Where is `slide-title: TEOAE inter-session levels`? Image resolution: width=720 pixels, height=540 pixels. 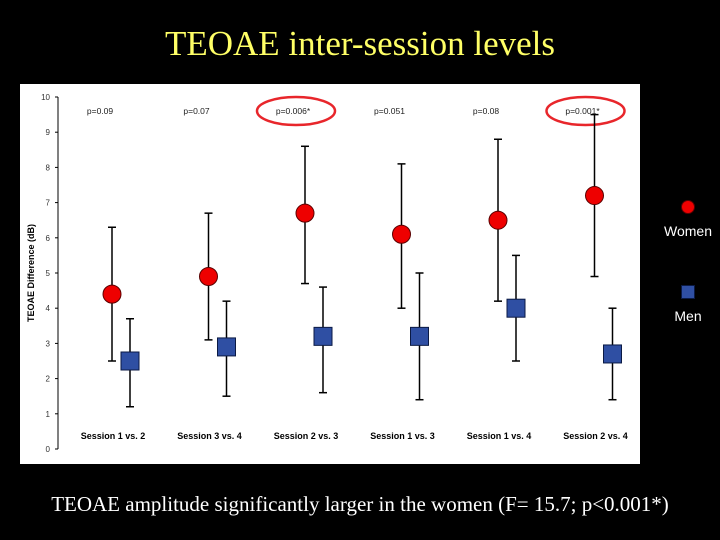 slide-title: TEOAE inter-session levels is located at coordinates (360, 43).